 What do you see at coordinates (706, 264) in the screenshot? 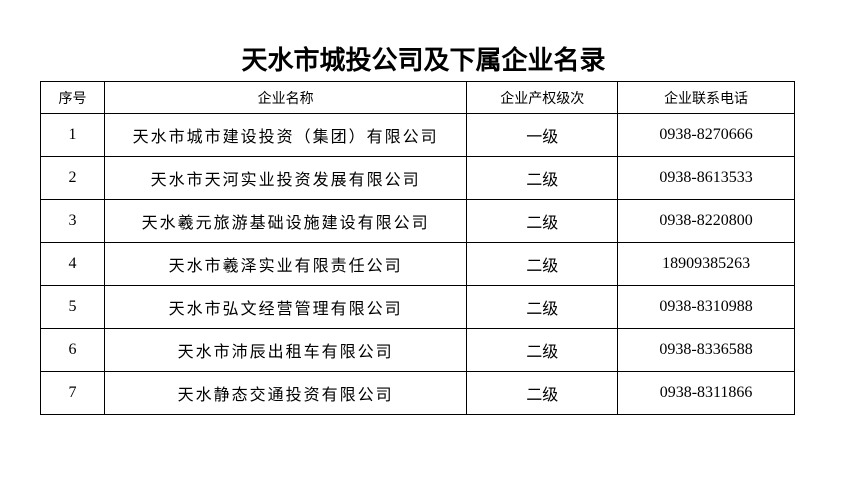
I see `cell-phone: 18909385263` at bounding box center [706, 264].